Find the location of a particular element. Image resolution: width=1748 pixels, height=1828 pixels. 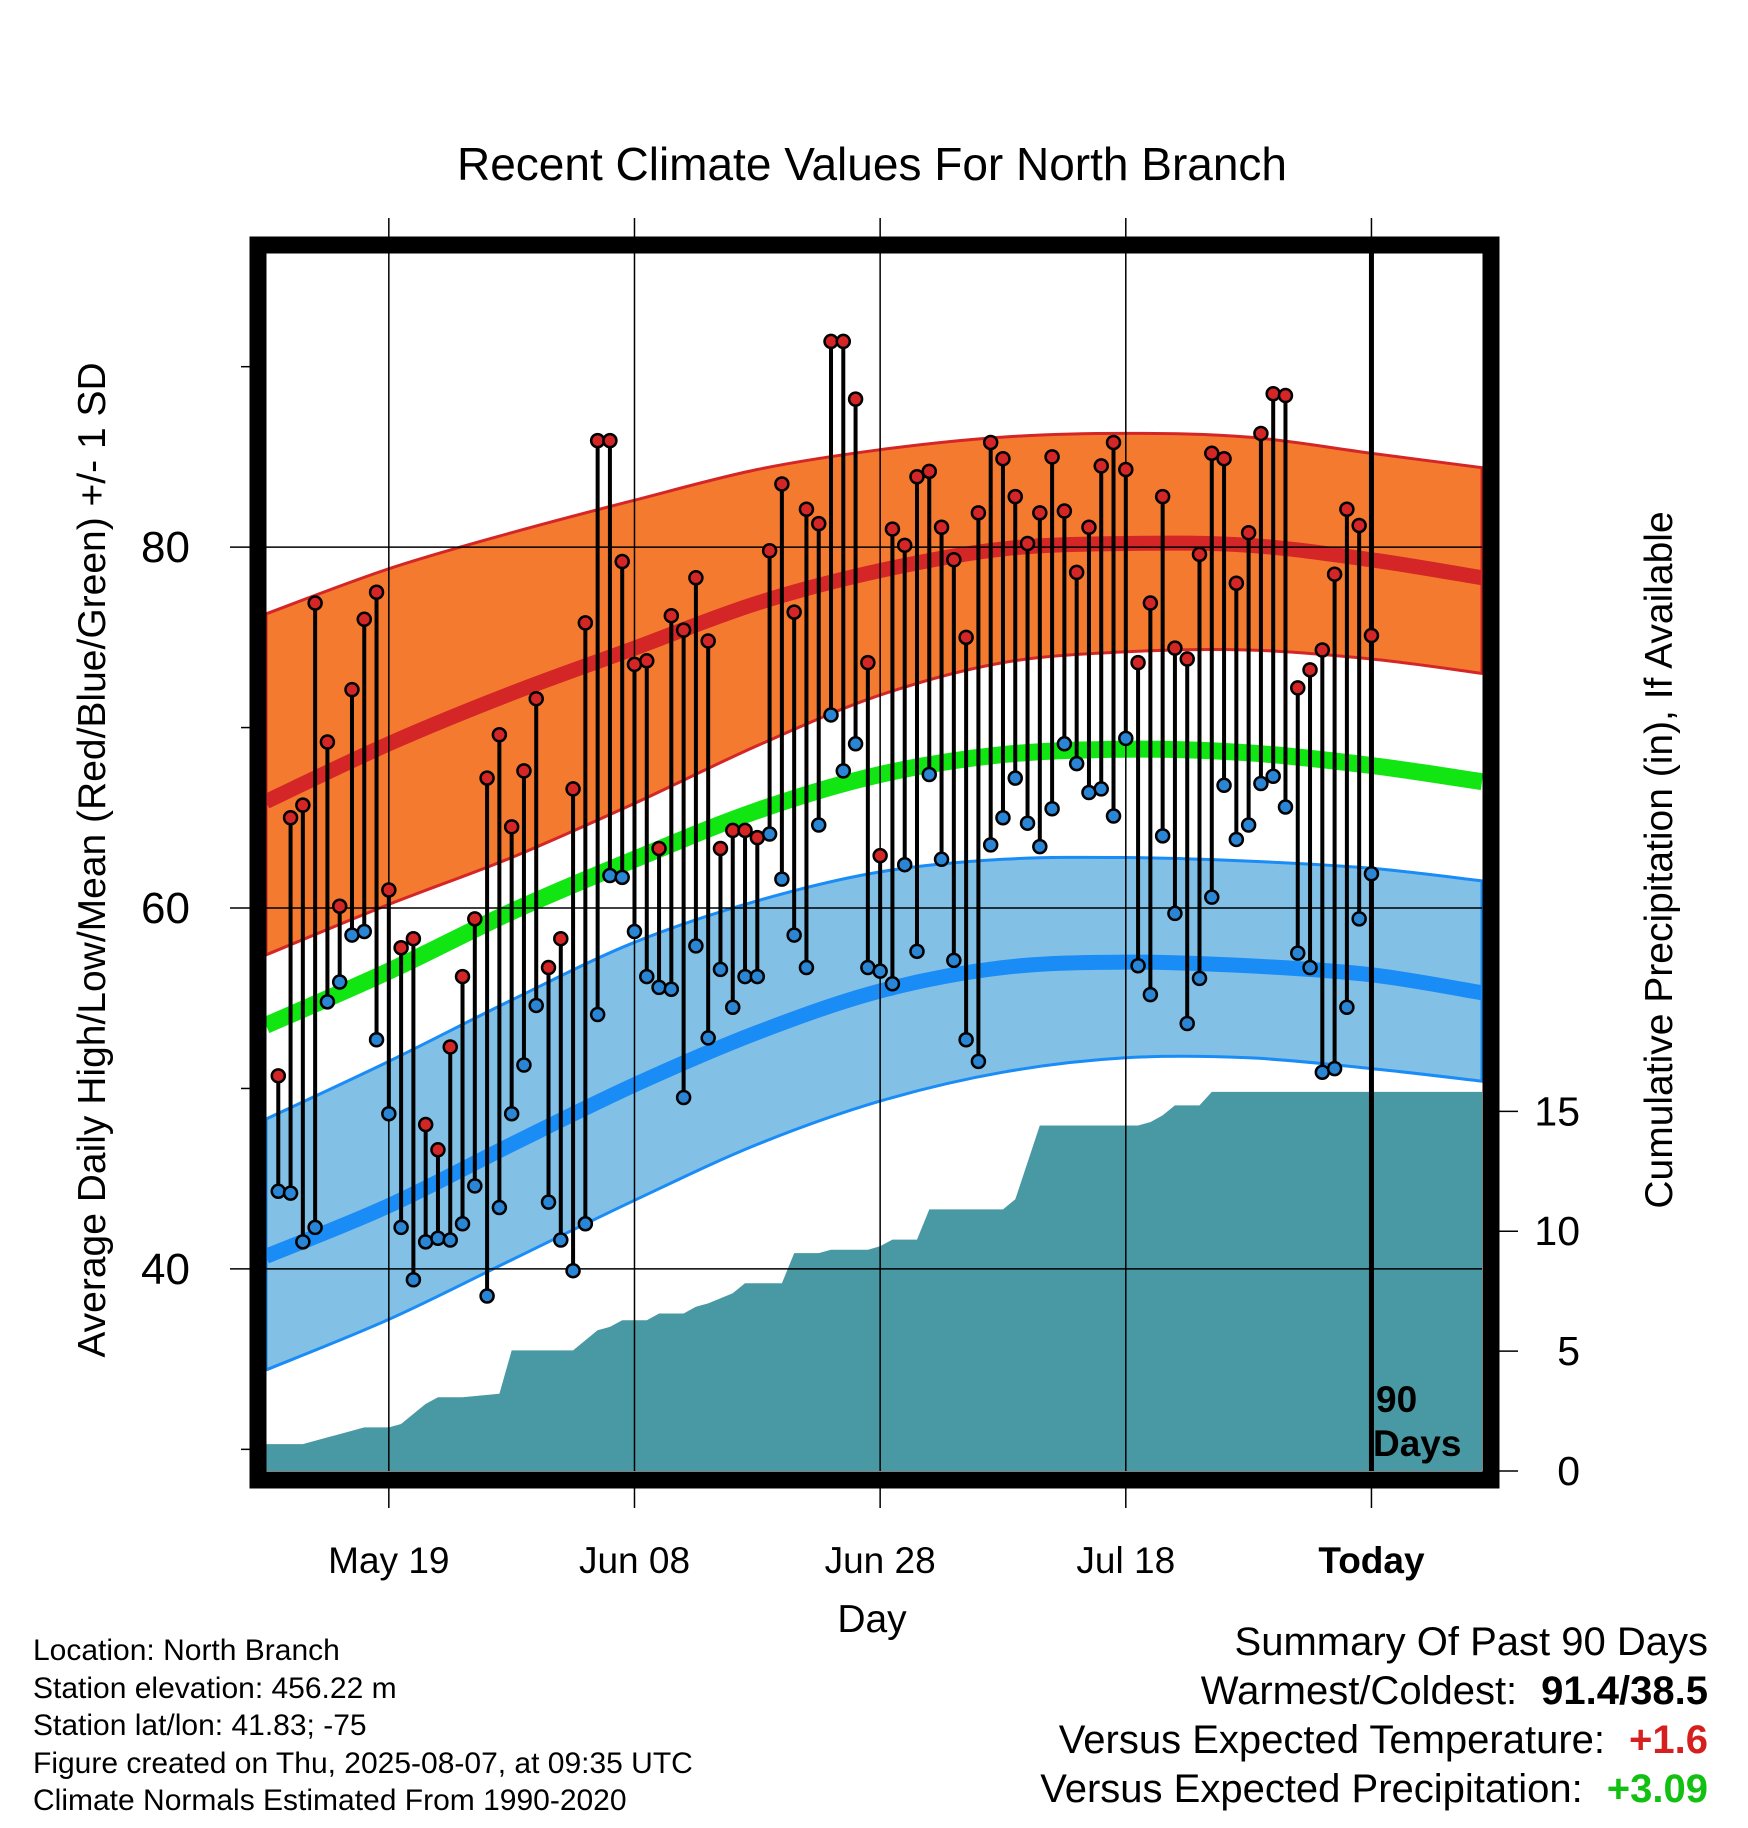

precip-cumulative-area is located at coordinates (874, 1281).